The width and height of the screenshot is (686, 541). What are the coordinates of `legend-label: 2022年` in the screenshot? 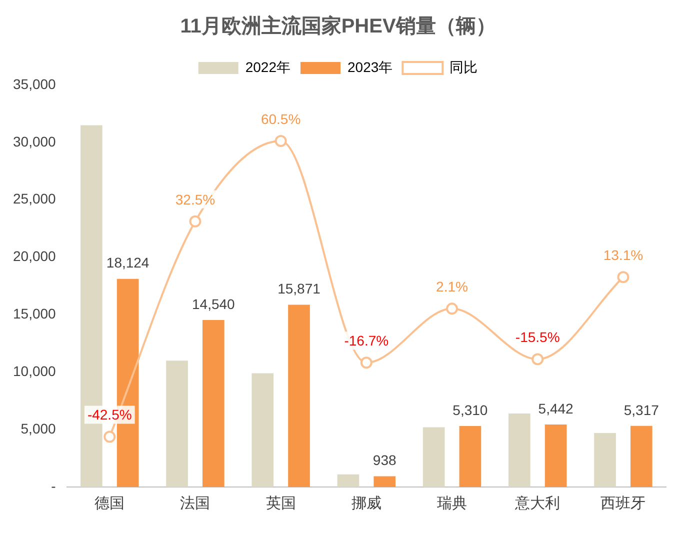 It's located at (268, 66).